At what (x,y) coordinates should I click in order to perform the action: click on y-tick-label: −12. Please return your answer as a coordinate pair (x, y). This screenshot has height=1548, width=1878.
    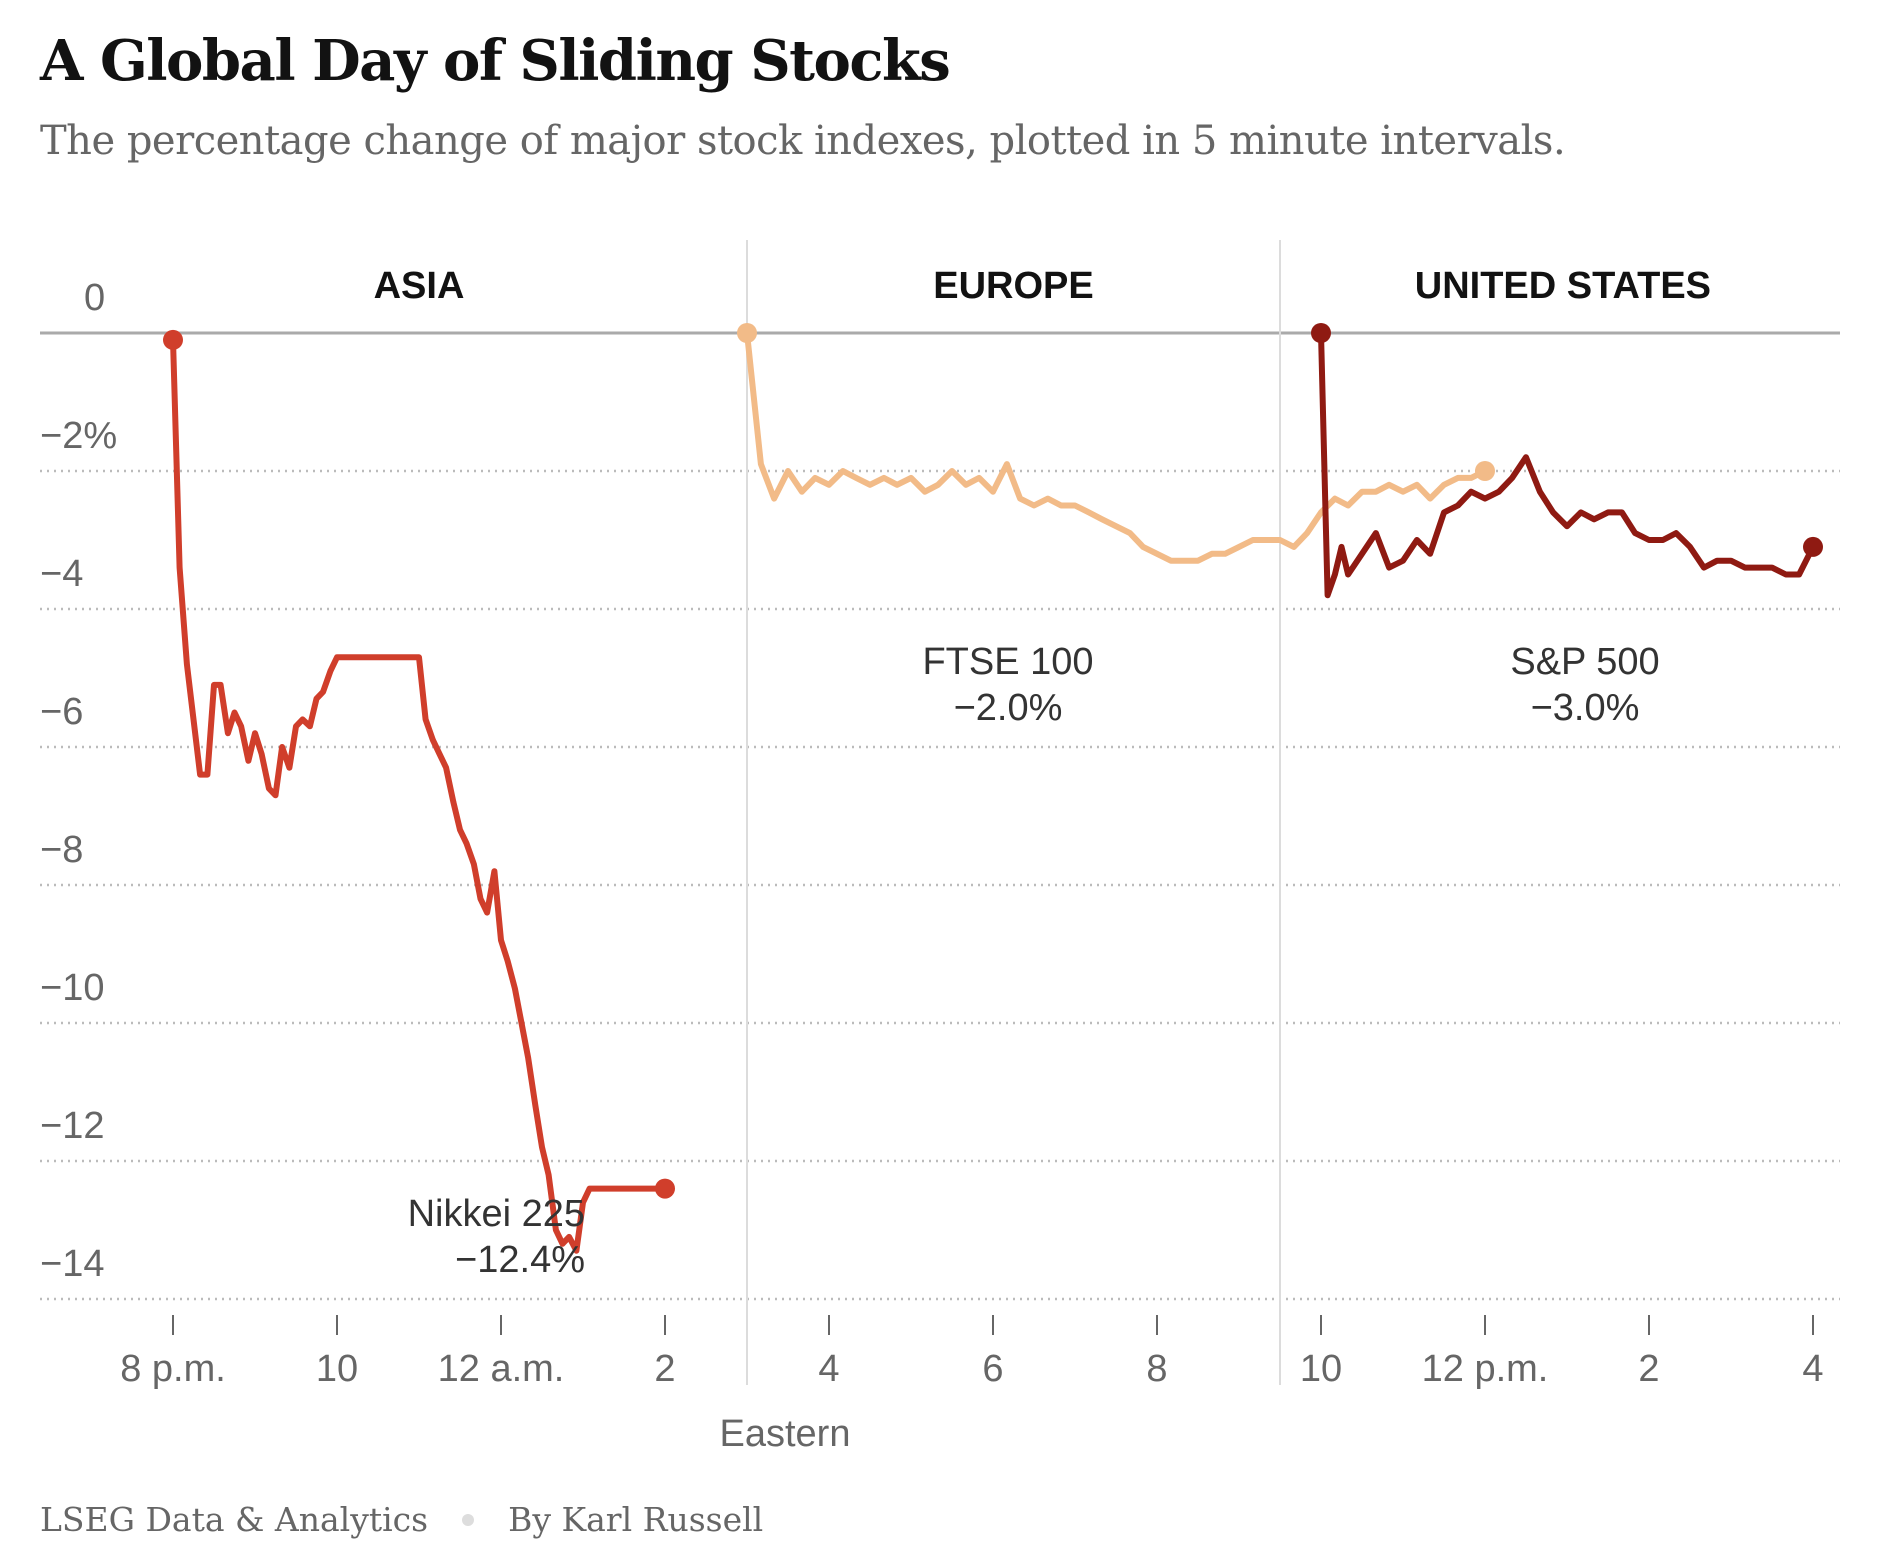
    Looking at the image, I should click on (72, 1126).